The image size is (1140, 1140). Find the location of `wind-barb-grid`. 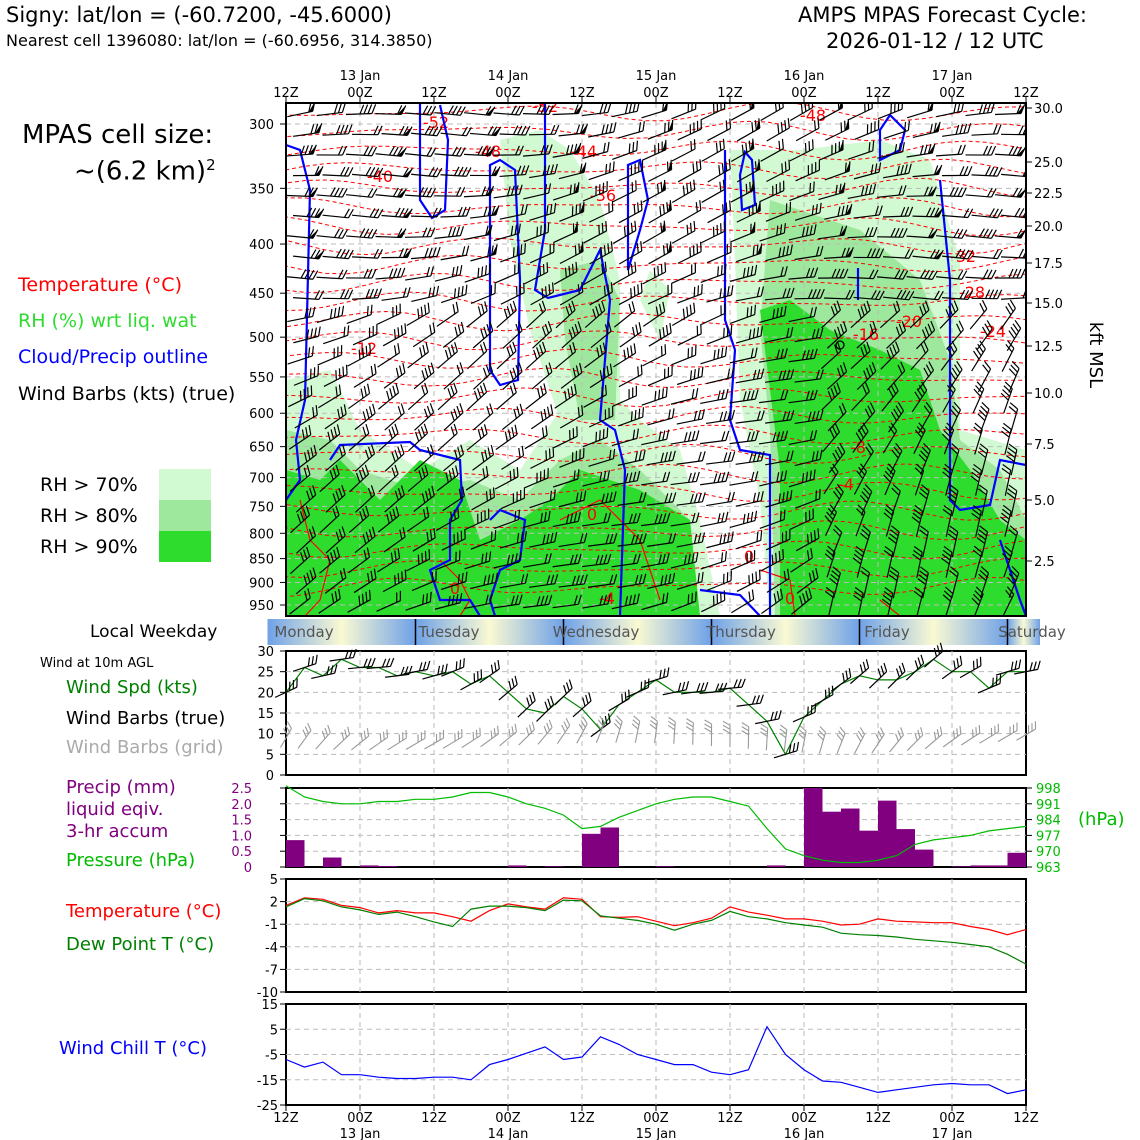

wind-barb-grid is located at coordinates (379, 740).